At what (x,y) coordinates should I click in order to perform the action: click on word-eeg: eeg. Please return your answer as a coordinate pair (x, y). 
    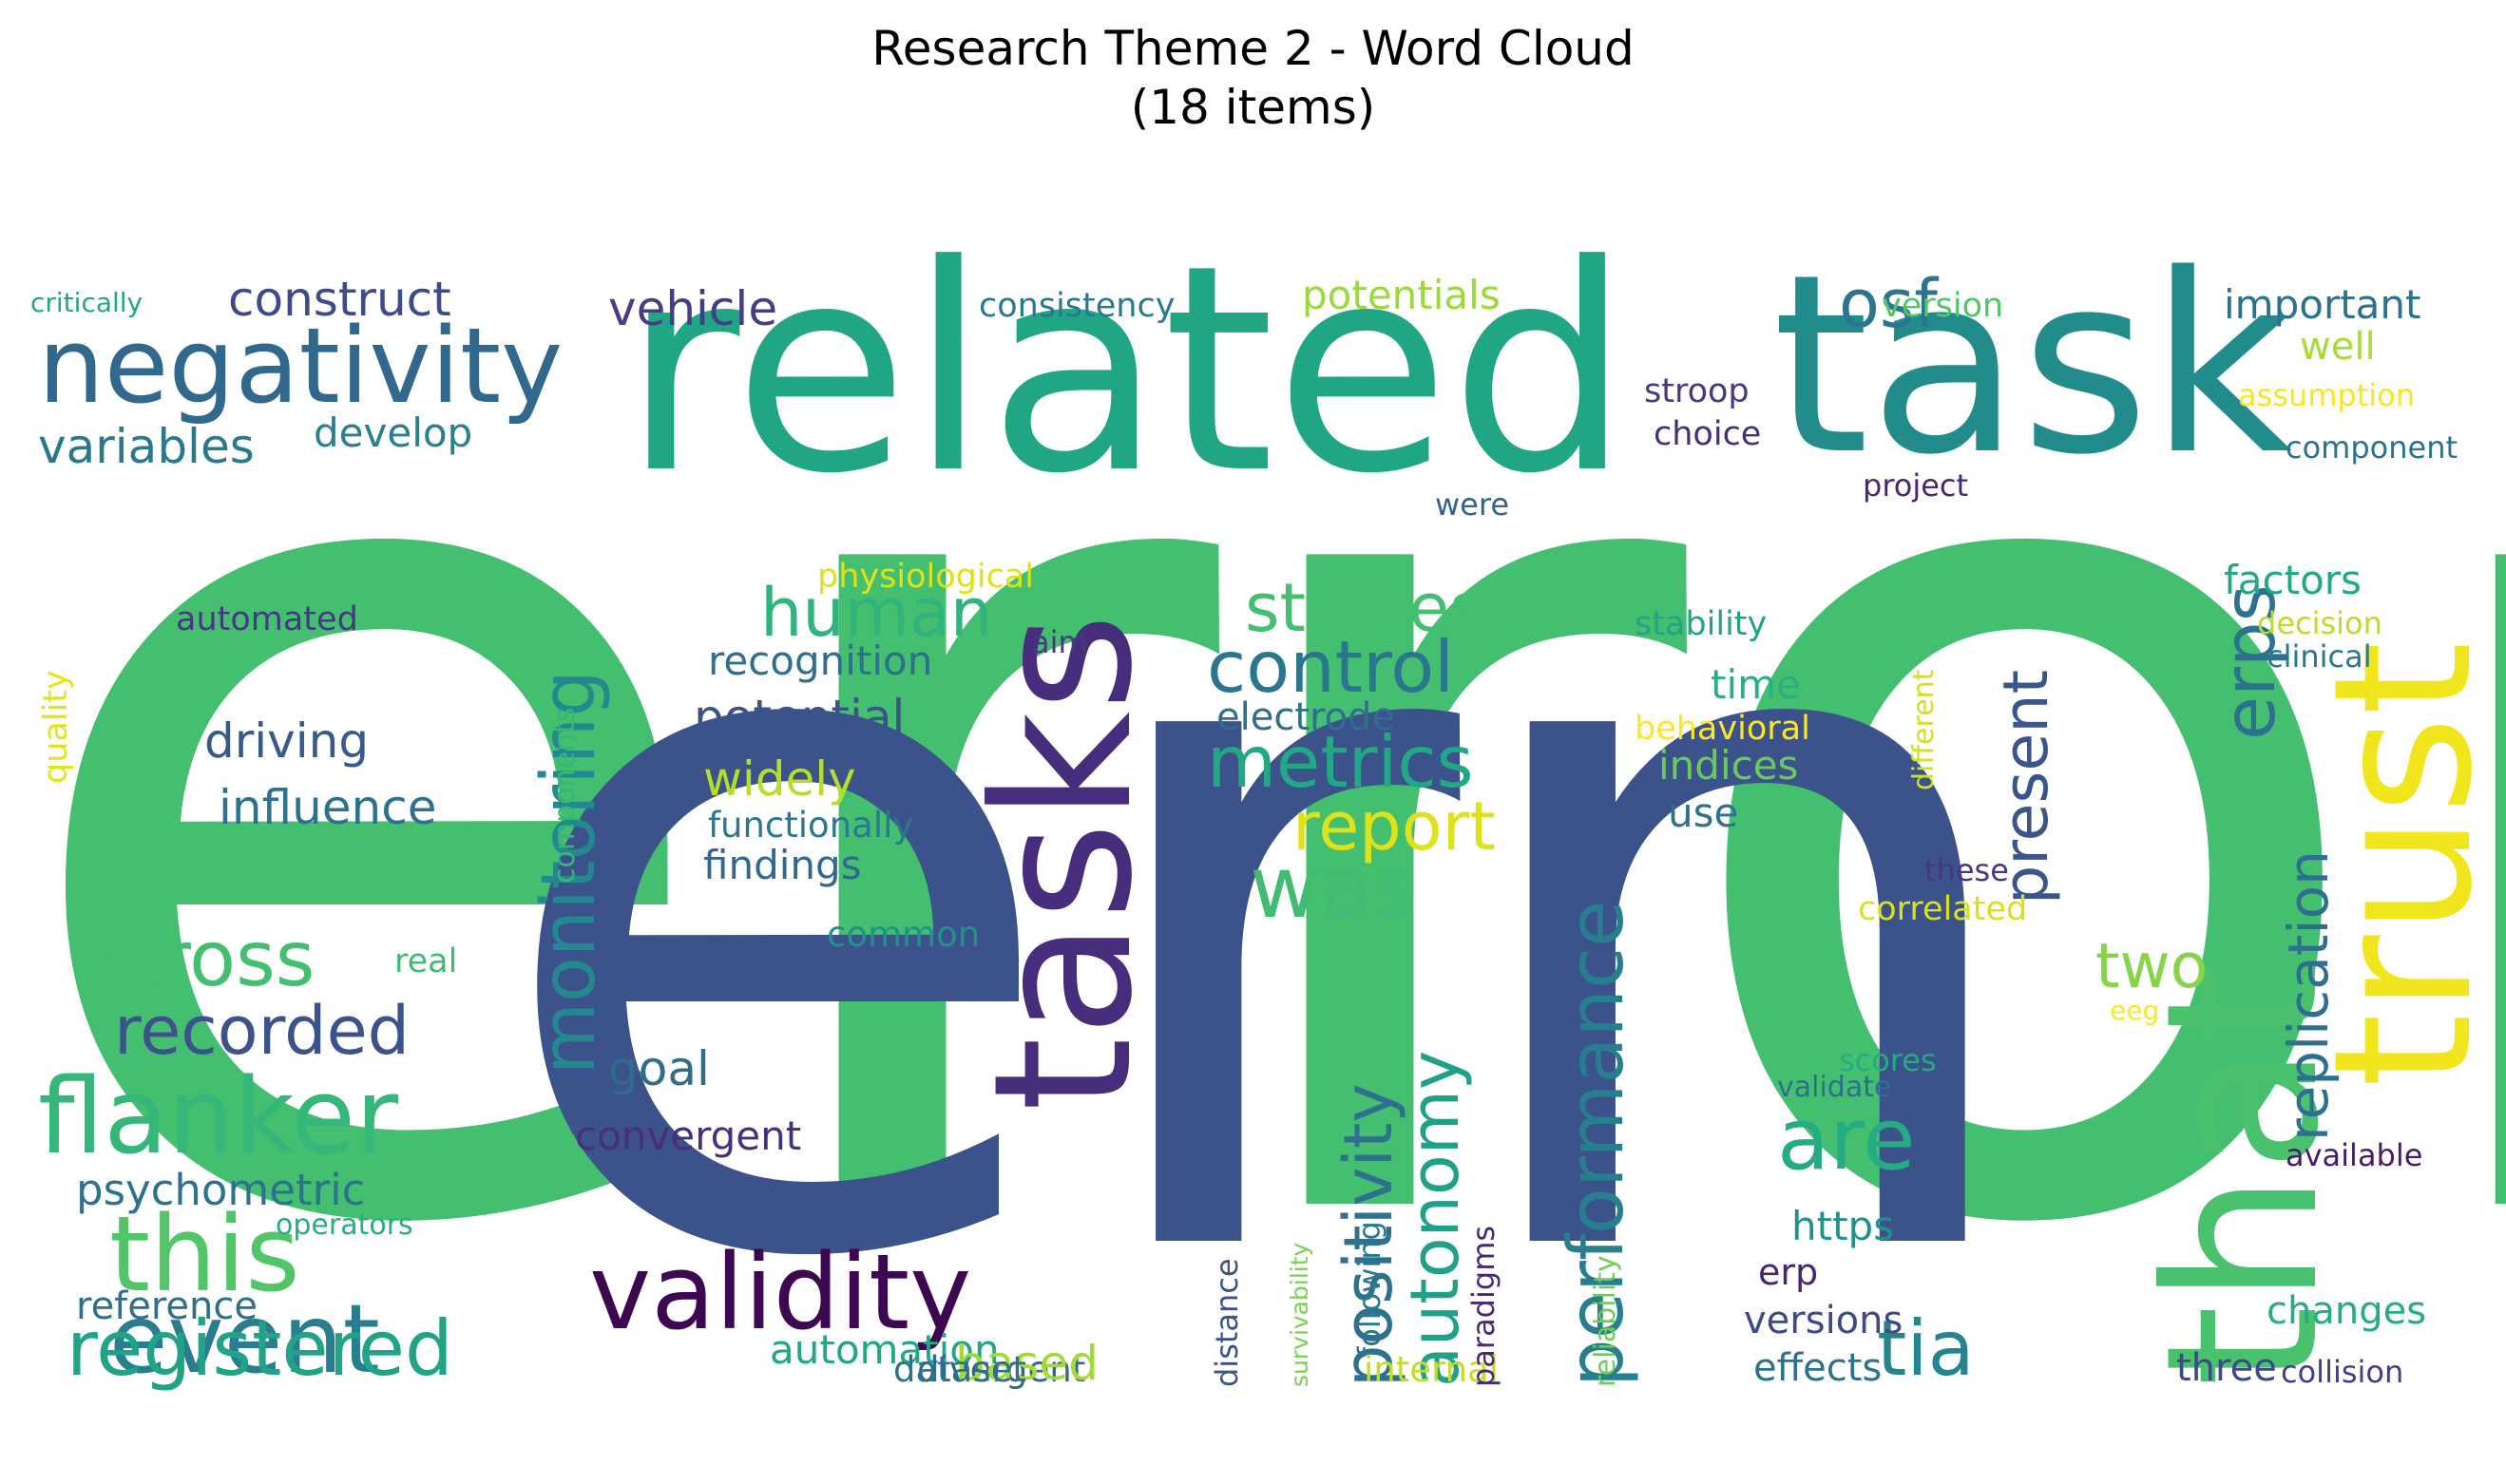
    Looking at the image, I should click on (2135, 1010).